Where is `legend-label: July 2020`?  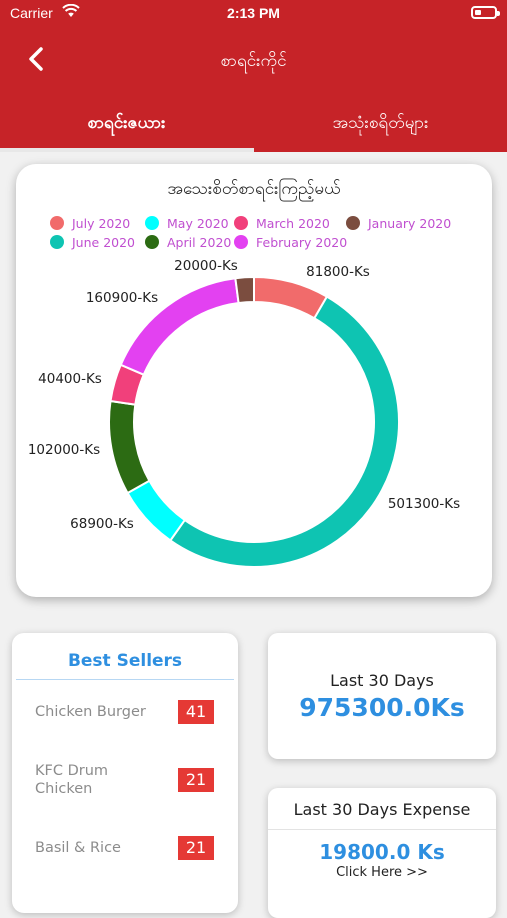
legend-label: July 2020 is located at coordinates (101, 223).